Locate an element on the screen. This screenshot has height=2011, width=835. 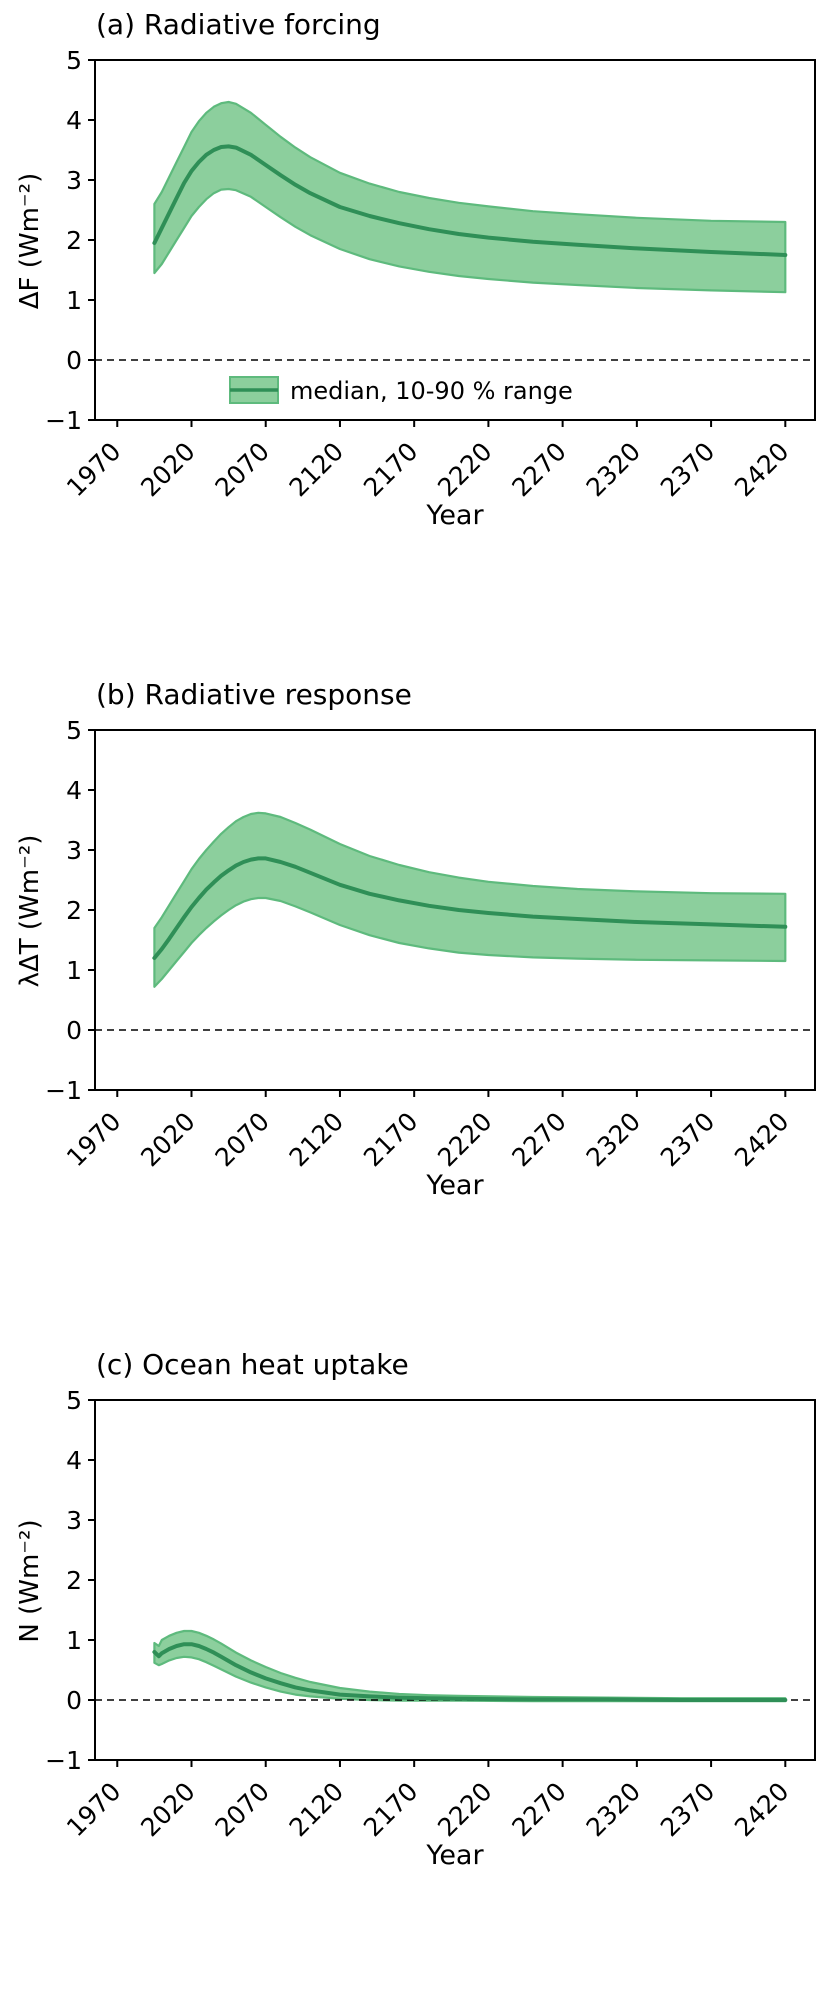
legend-label: median, 10-90 % range is located at coordinates (431, 391).